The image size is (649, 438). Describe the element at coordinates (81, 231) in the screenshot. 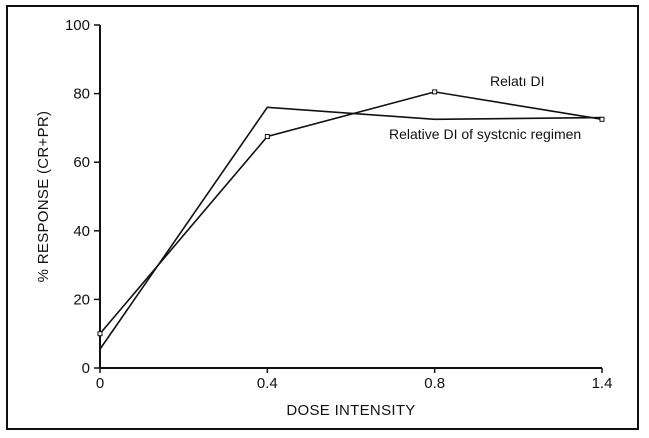

I see `y-tick-label: 40` at that location.